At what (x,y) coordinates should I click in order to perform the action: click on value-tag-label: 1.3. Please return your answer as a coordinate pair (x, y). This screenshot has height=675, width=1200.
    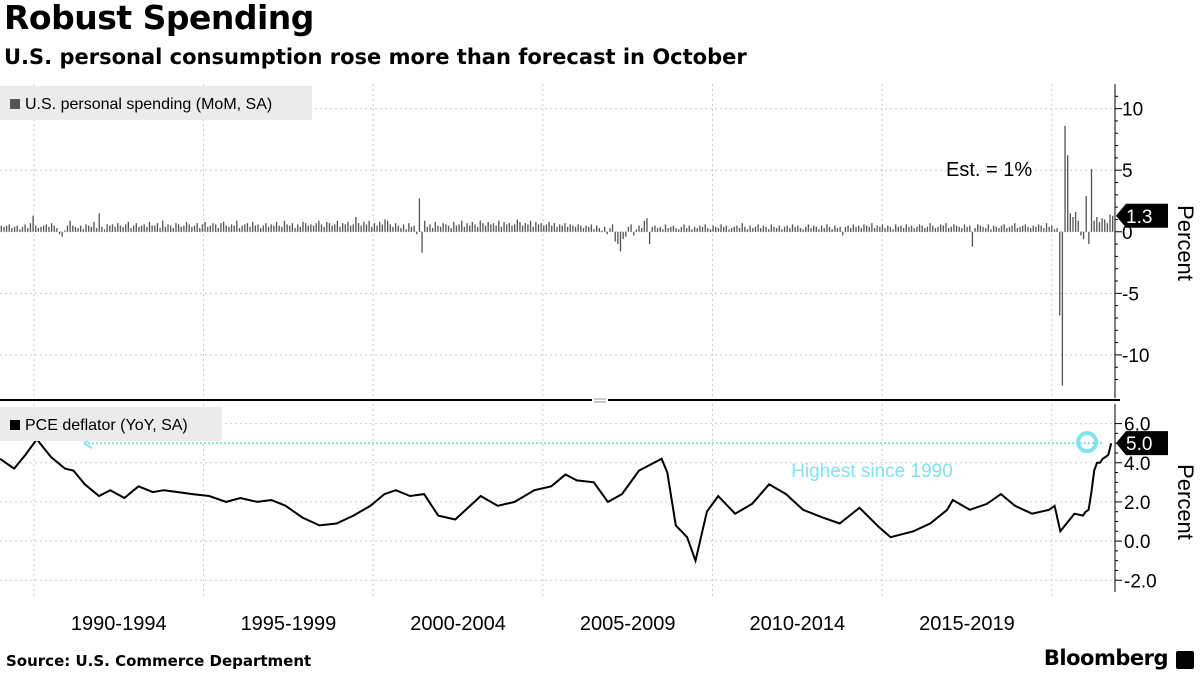
    Looking at the image, I should click on (1139, 217).